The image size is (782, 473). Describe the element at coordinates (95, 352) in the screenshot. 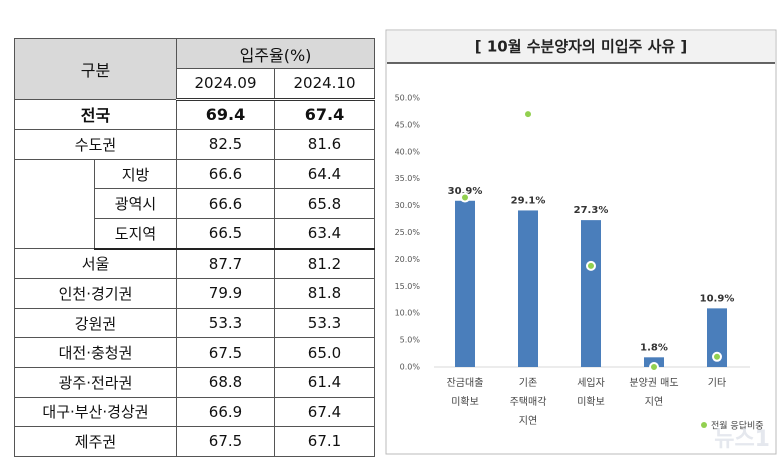

I see `row-label: 대전·충청권` at that location.